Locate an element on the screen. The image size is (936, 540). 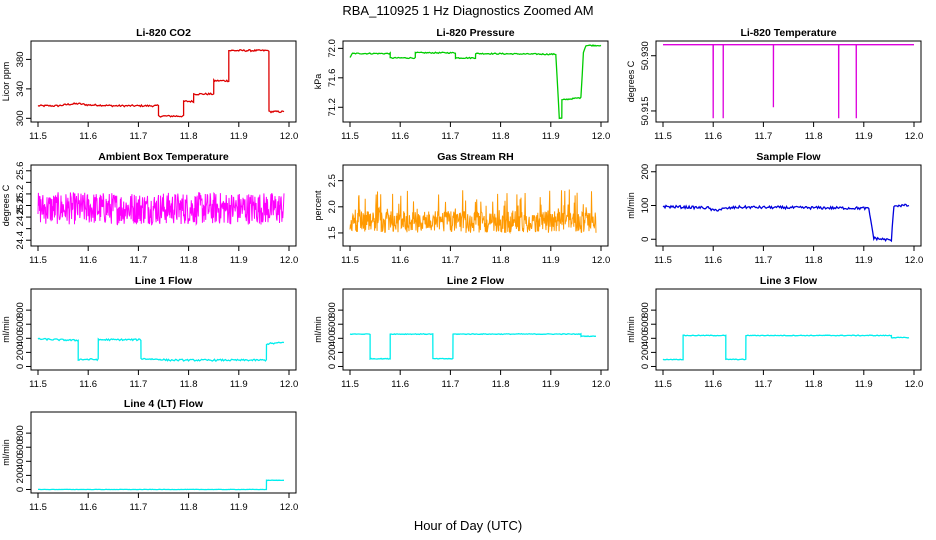
y-tick-label: 2.0 is located at coordinates (332, 206).